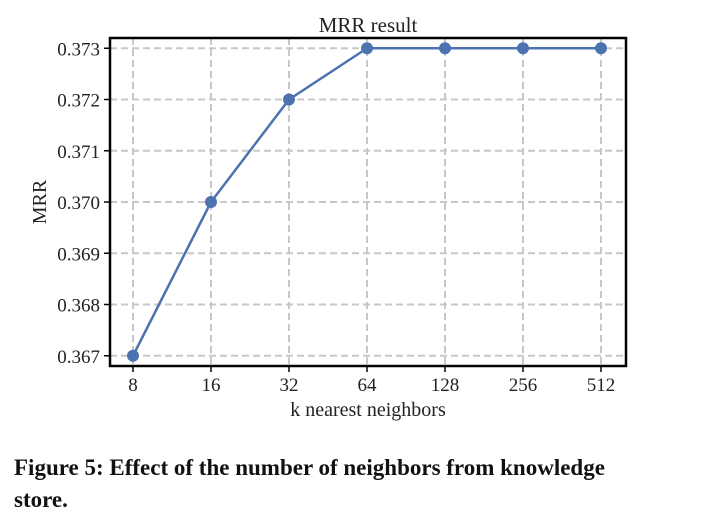 The width and height of the screenshot is (704, 526). What do you see at coordinates (368, 25) in the screenshot?
I see `chart-title: MRR result` at bounding box center [368, 25].